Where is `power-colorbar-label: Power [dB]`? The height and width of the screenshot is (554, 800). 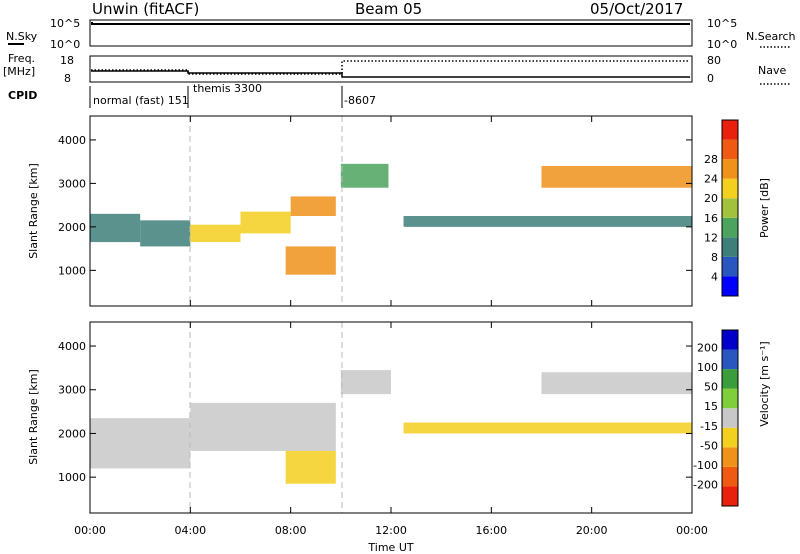 power-colorbar-label: Power [dB] is located at coordinates (764, 208).